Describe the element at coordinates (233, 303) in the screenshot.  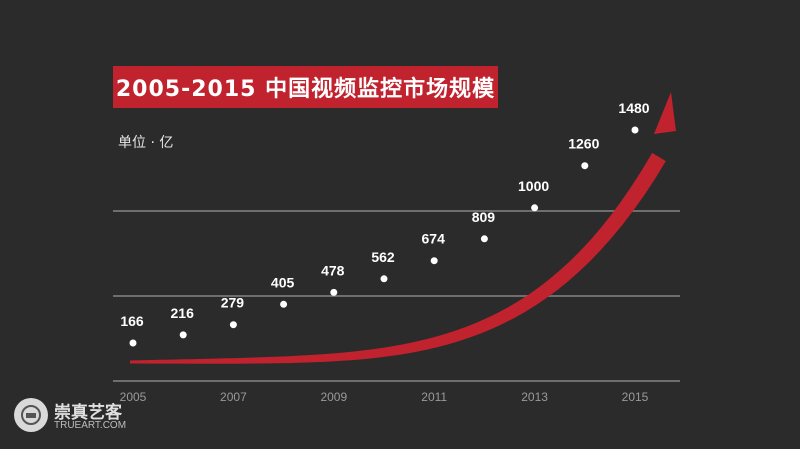
I see `data-label: 279` at that location.